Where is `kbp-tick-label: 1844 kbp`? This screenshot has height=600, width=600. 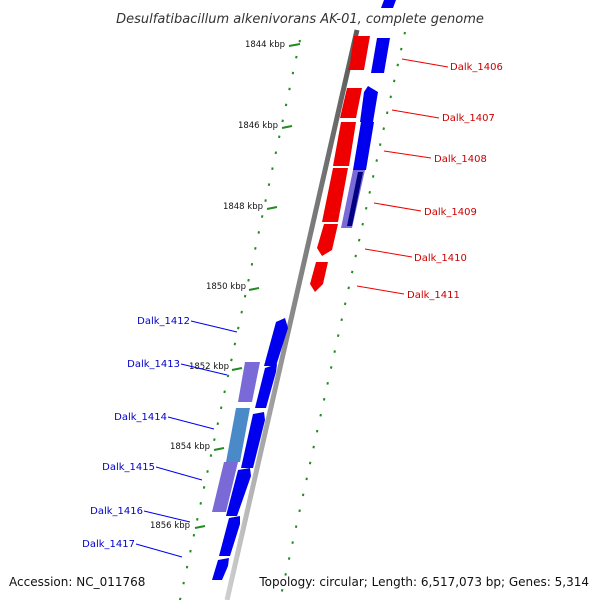 kbp-tick-label: 1844 kbp is located at coordinates (265, 45).